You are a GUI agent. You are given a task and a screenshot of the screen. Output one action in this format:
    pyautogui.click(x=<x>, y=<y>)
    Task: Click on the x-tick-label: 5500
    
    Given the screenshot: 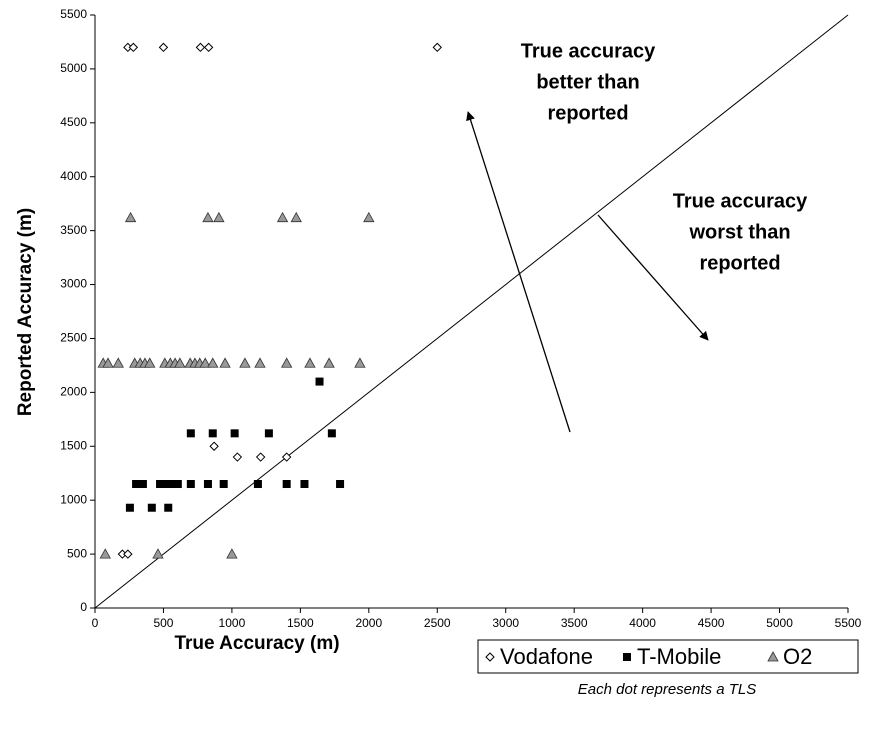 What is the action you would take?
    pyautogui.click(x=848, y=623)
    